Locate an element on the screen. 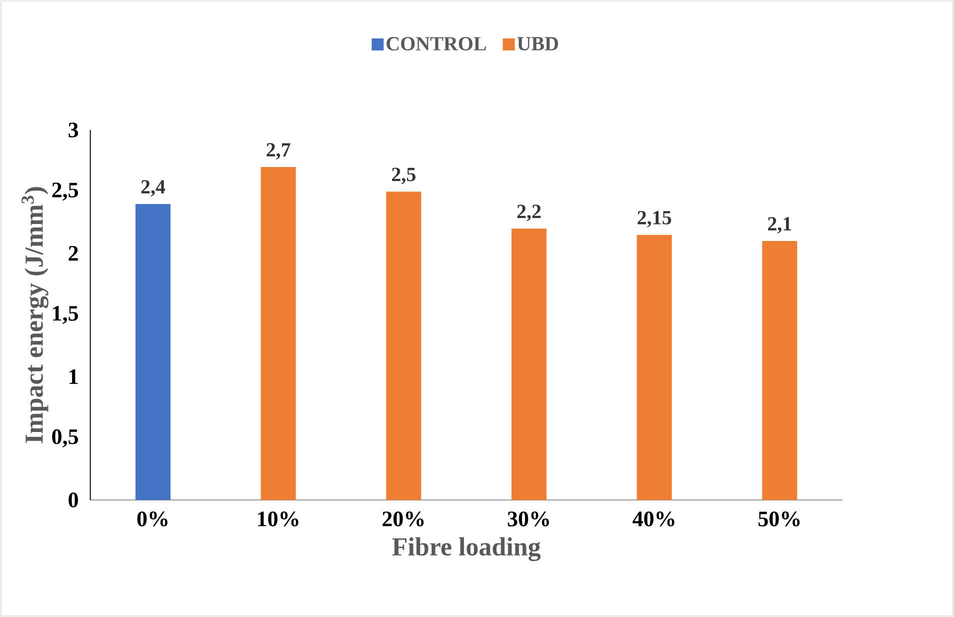 This screenshot has width=954, height=617. y-tick-label: 1,5 is located at coordinates (65, 315).